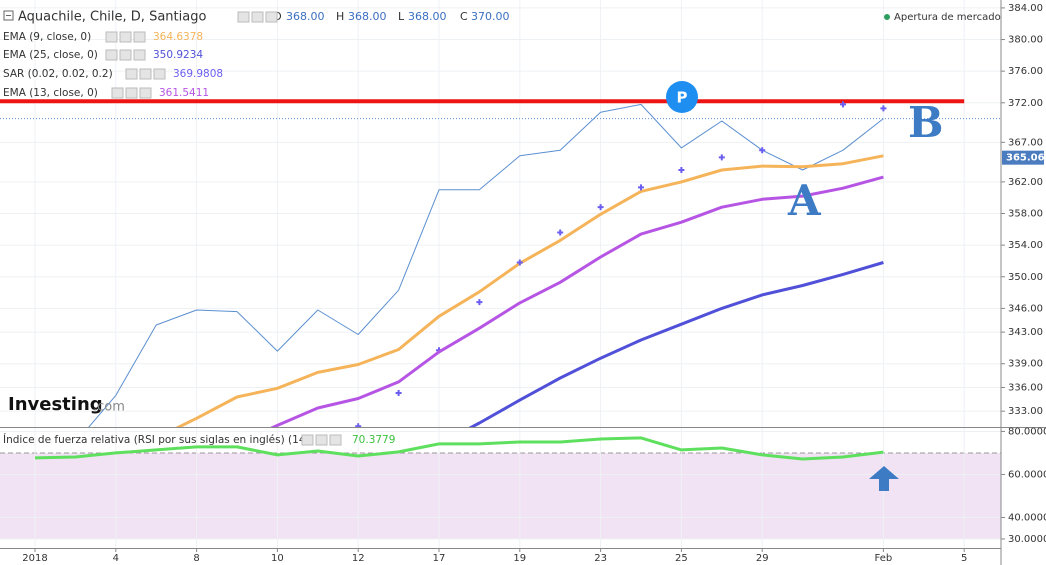  What do you see at coordinates (1025, 158) in the screenshot?
I see `last-price-label: 365.06` at bounding box center [1025, 158].